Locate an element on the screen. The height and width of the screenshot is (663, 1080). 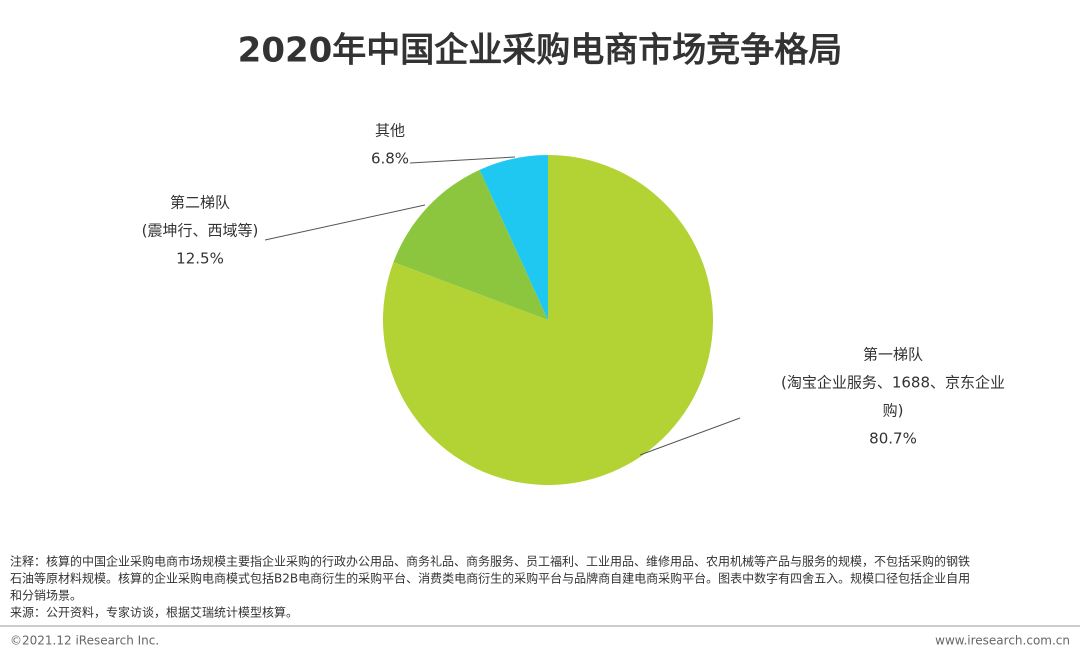
label-detail: (淘宝企业服务、1688、京东企业 is located at coordinates (893, 383).